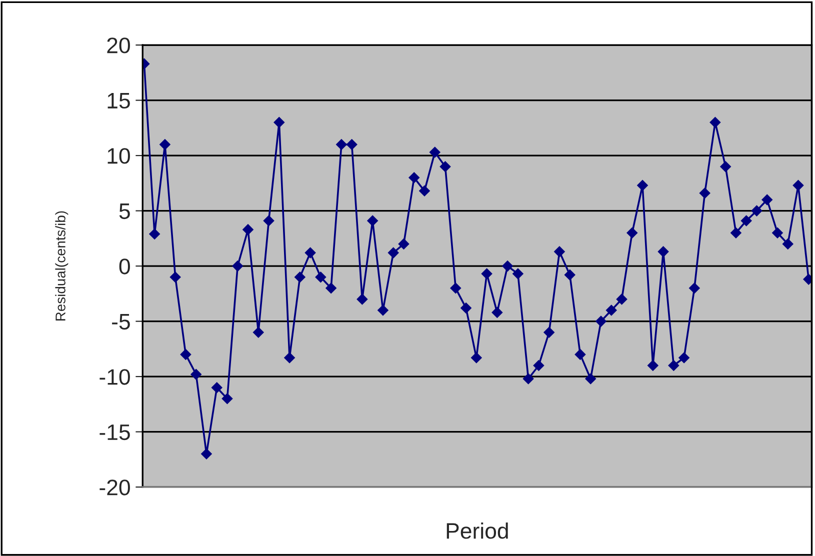  What do you see at coordinates (115, 432) in the screenshot?
I see `y-tick-label: -15` at bounding box center [115, 432].